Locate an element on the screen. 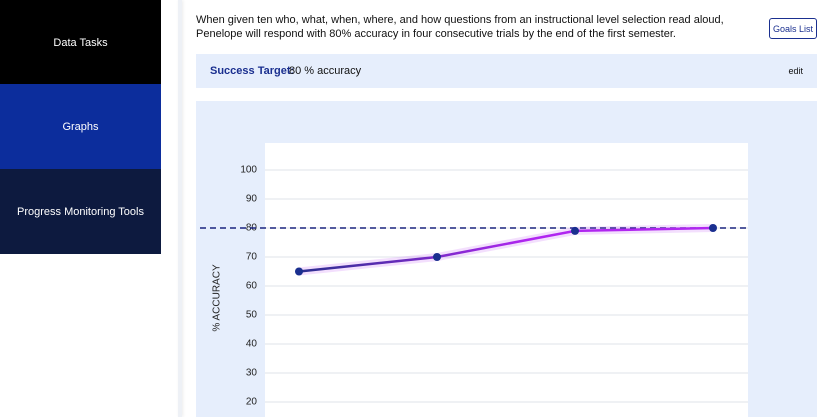 This screenshot has width=828, height=417. y-tick-label: 90 is located at coordinates (252, 199).